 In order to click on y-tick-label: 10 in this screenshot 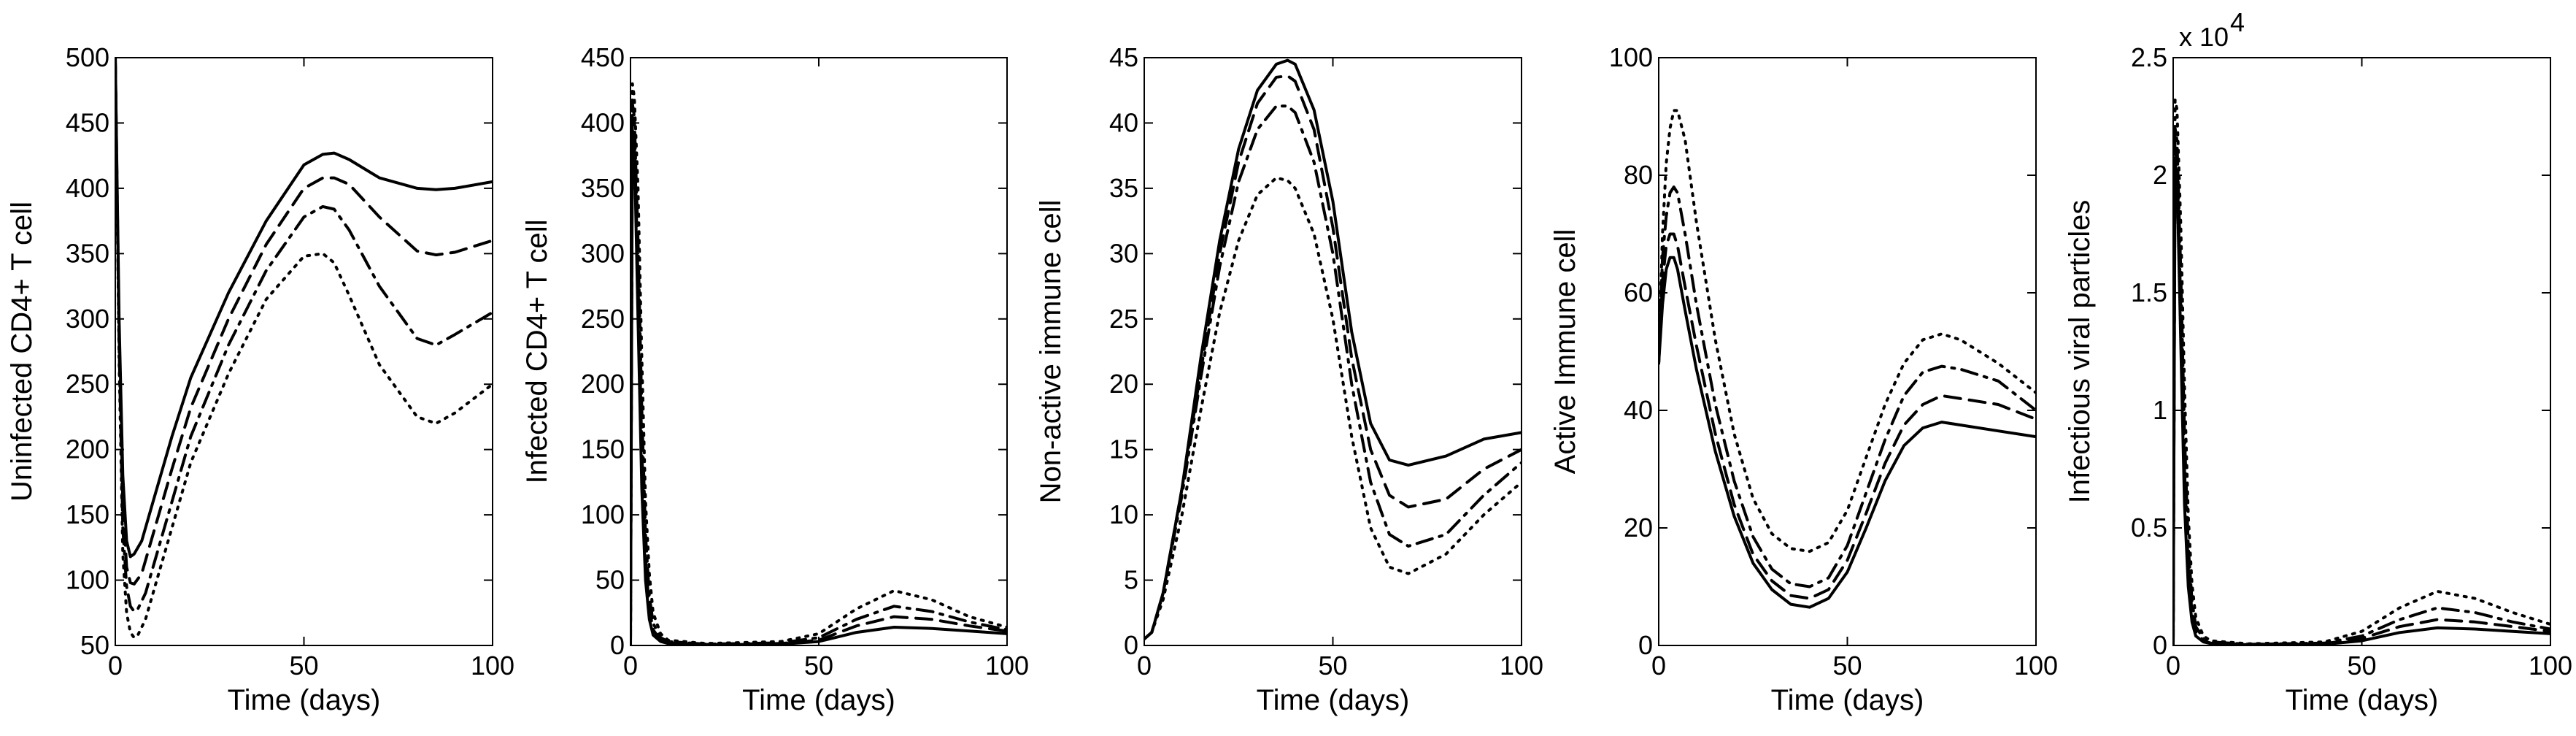, I will do `click(1123, 514)`.